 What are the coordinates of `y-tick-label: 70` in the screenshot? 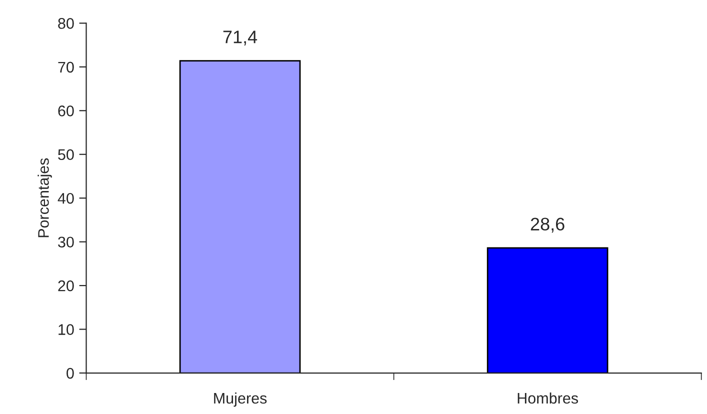 It's located at (66, 67).